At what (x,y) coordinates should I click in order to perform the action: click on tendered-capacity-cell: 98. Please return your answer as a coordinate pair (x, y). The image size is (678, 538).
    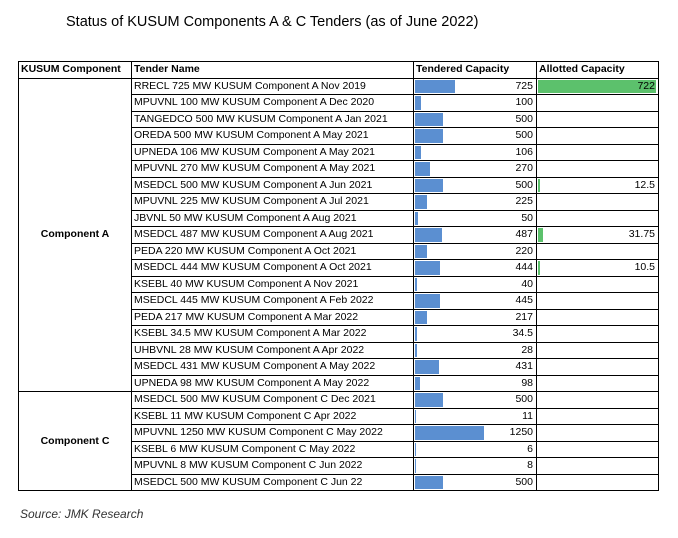
    Looking at the image, I should click on (475, 383).